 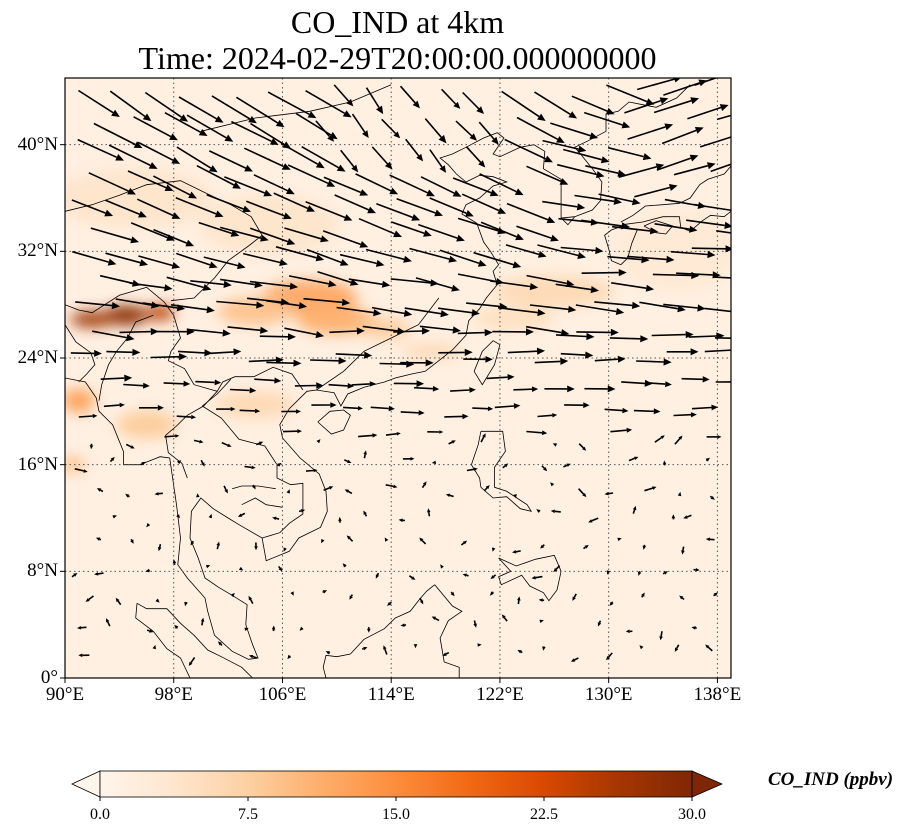 What do you see at coordinates (37, 357) in the screenshot?
I see `y-tick-label: 24°N` at bounding box center [37, 357].